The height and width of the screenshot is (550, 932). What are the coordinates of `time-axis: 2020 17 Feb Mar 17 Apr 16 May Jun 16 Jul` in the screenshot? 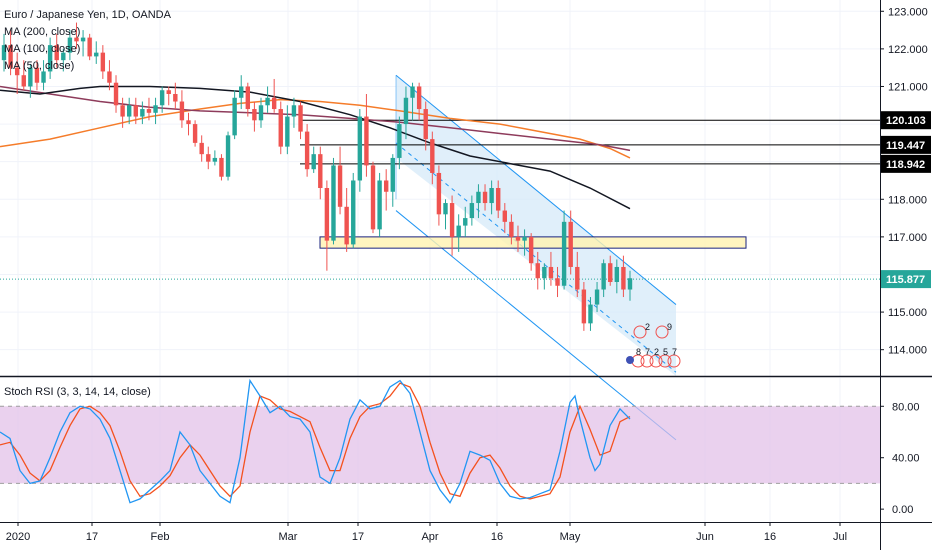 It's located at (426, 532).